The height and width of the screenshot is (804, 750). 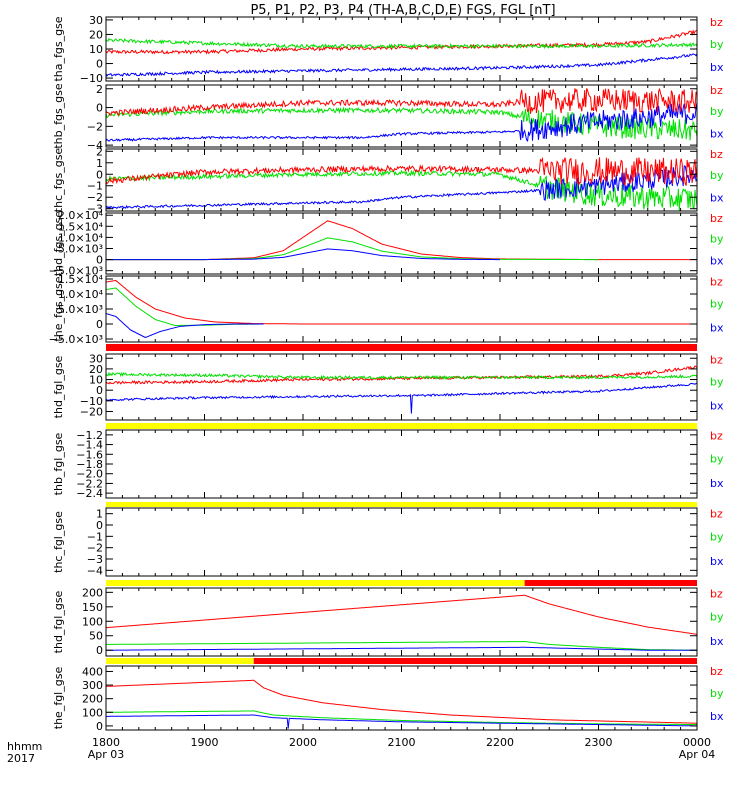 I want to click on y-tick-label: −1.6, so click(x=89, y=454).